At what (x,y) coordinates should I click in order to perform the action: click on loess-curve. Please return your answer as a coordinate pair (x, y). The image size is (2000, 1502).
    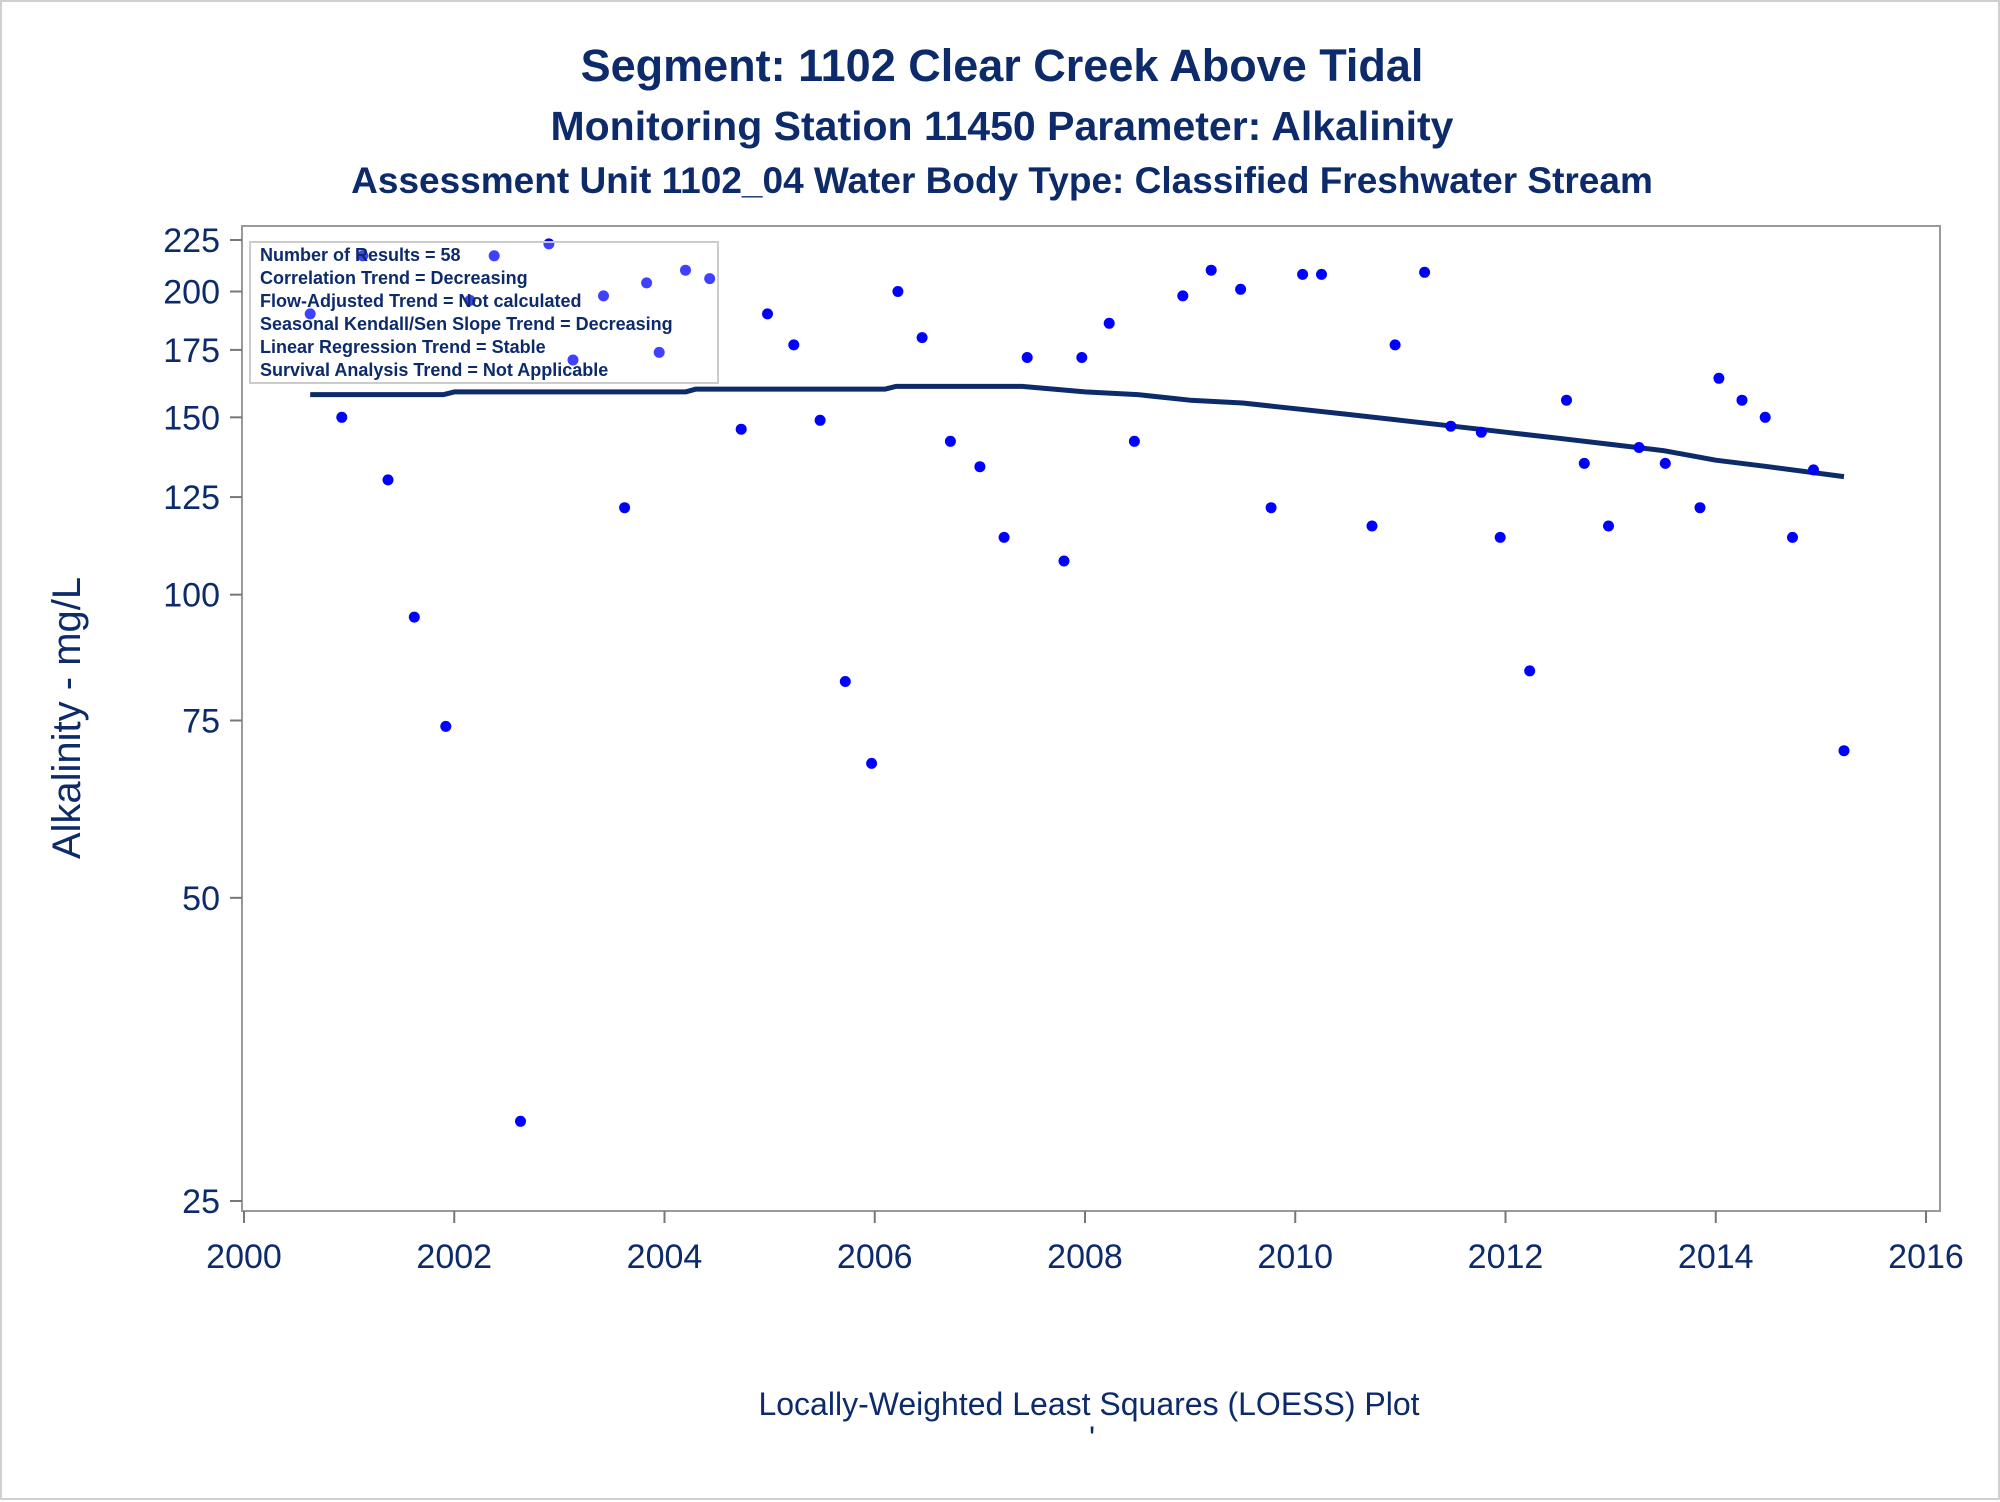
    Looking at the image, I should click on (1077, 431).